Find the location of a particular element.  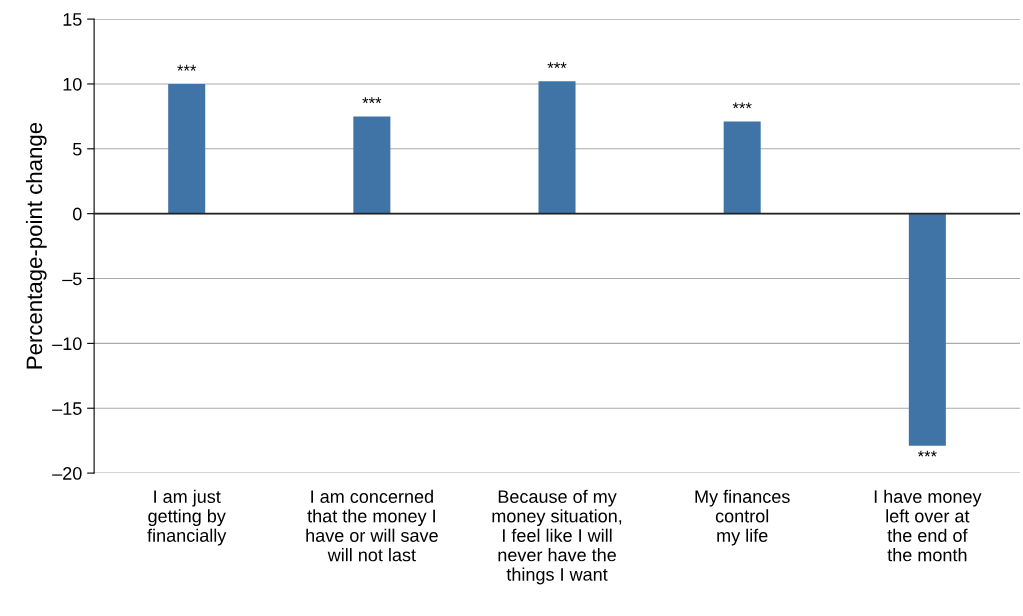

y-axis-title: Percentage-point change is located at coordinates (36, 245).